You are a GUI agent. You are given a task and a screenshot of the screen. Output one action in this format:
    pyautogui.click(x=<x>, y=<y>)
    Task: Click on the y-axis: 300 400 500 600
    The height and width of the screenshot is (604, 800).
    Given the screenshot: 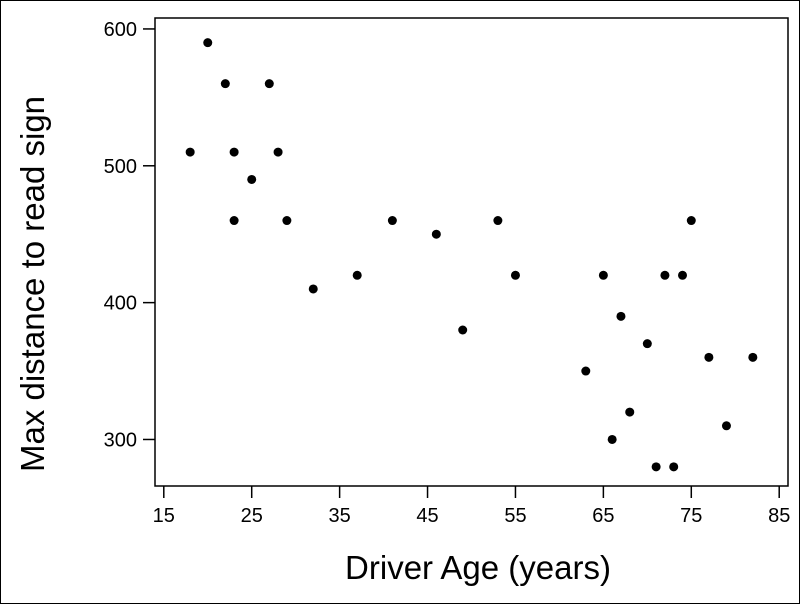 What is the action you would take?
    pyautogui.click(x=129, y=235)
    